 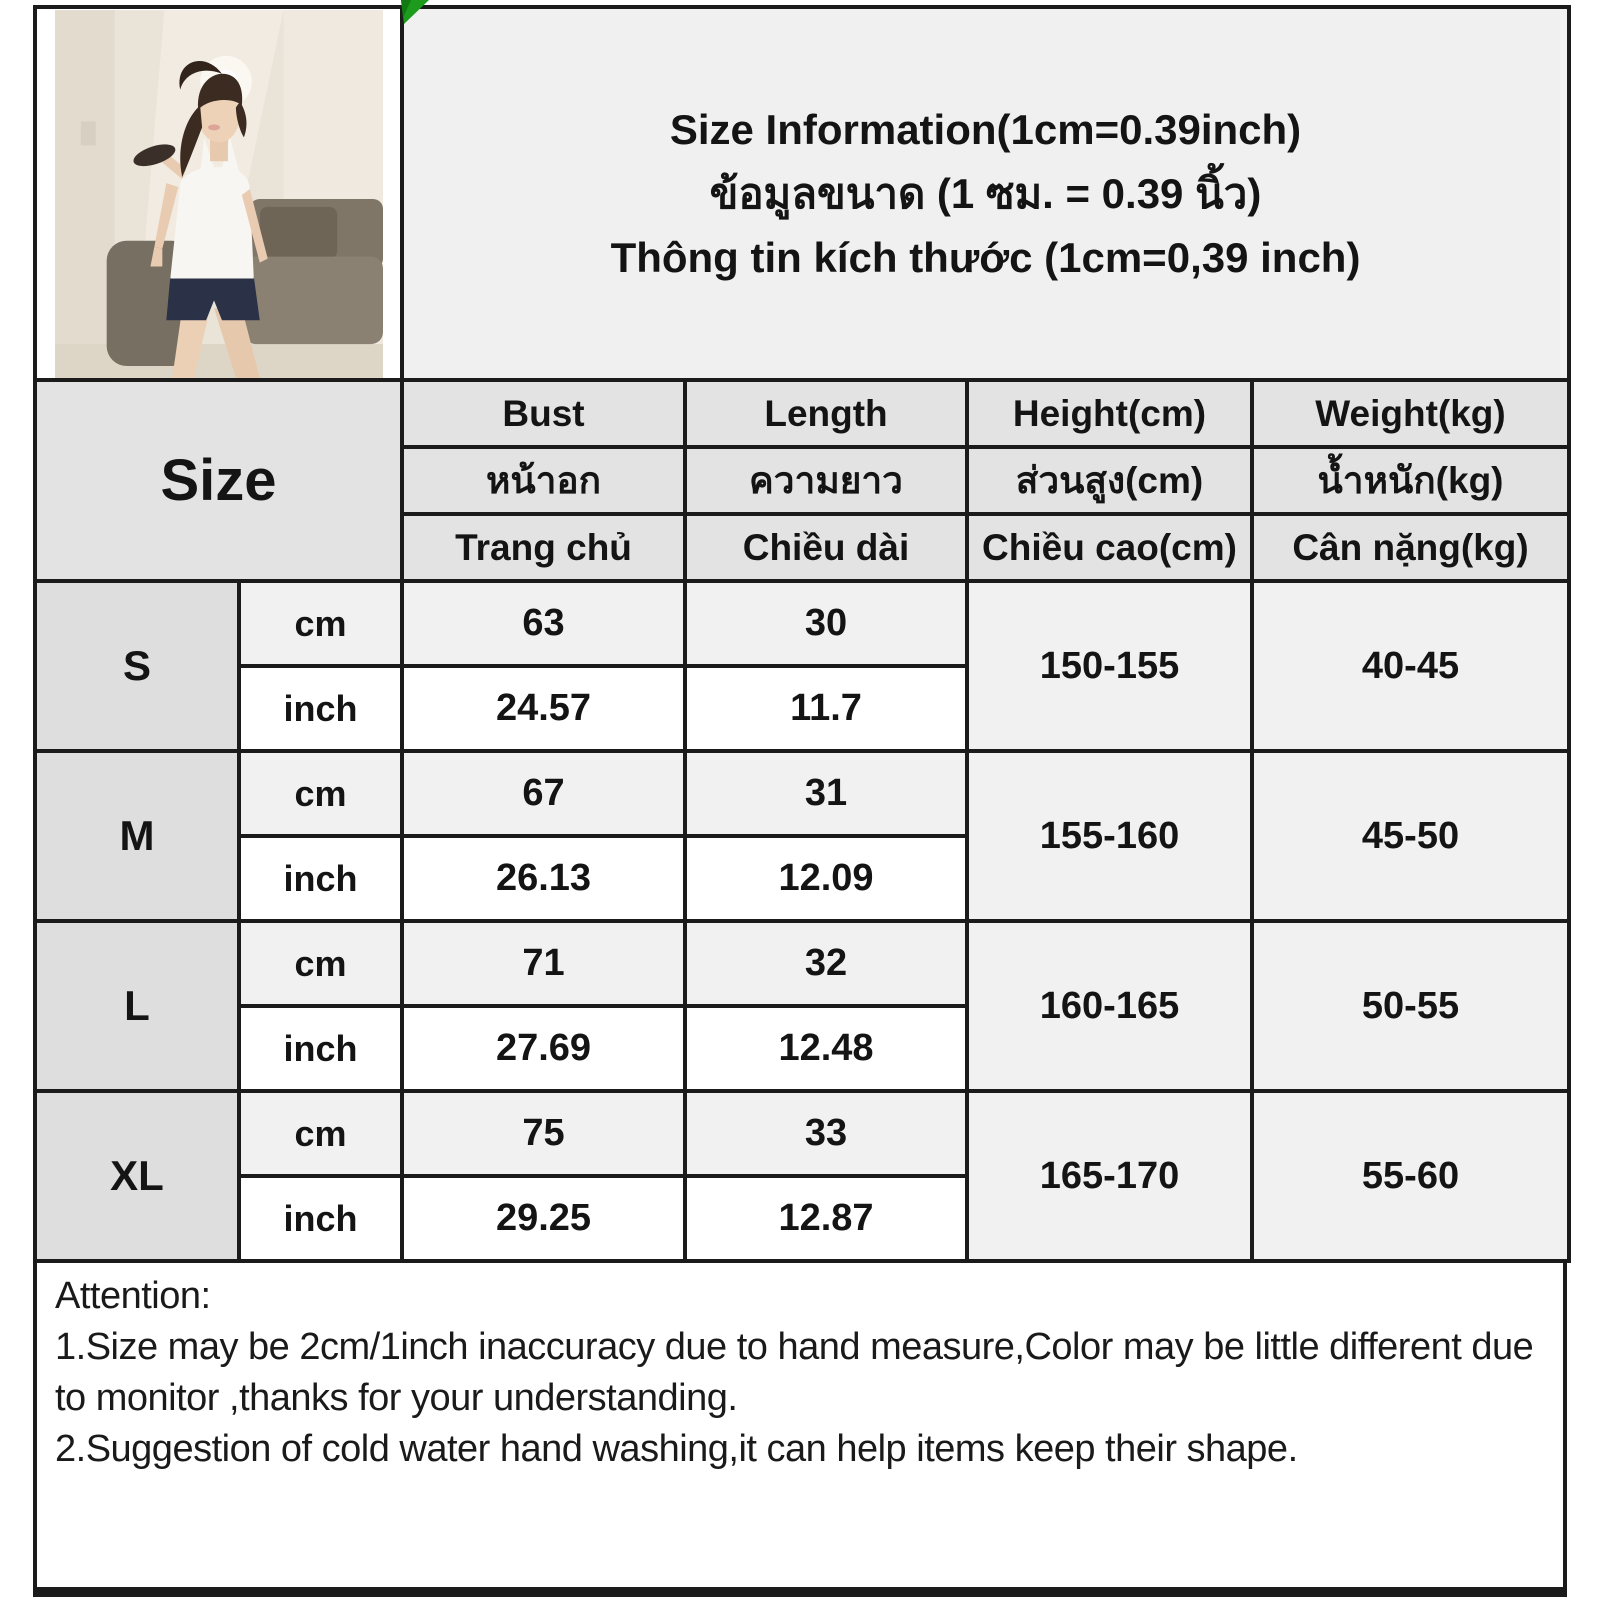 What do you see at coordinates (1109, 547) in the screenshot?
I see `header-height-vi: Chiều cao(cm)` at bounding box center [1109, 547].